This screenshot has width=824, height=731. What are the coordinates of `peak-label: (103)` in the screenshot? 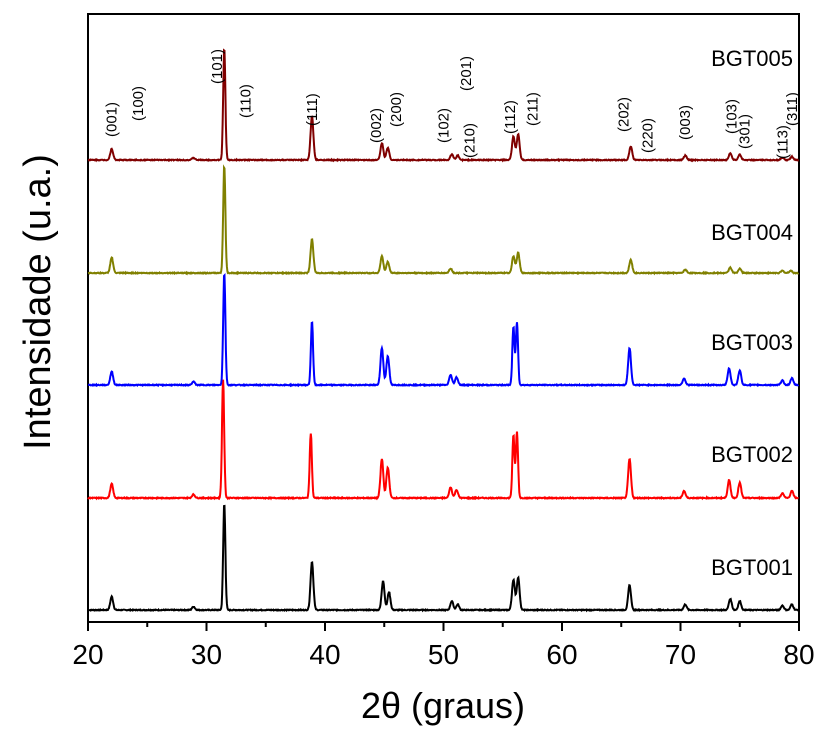 It's located at (732, 116).